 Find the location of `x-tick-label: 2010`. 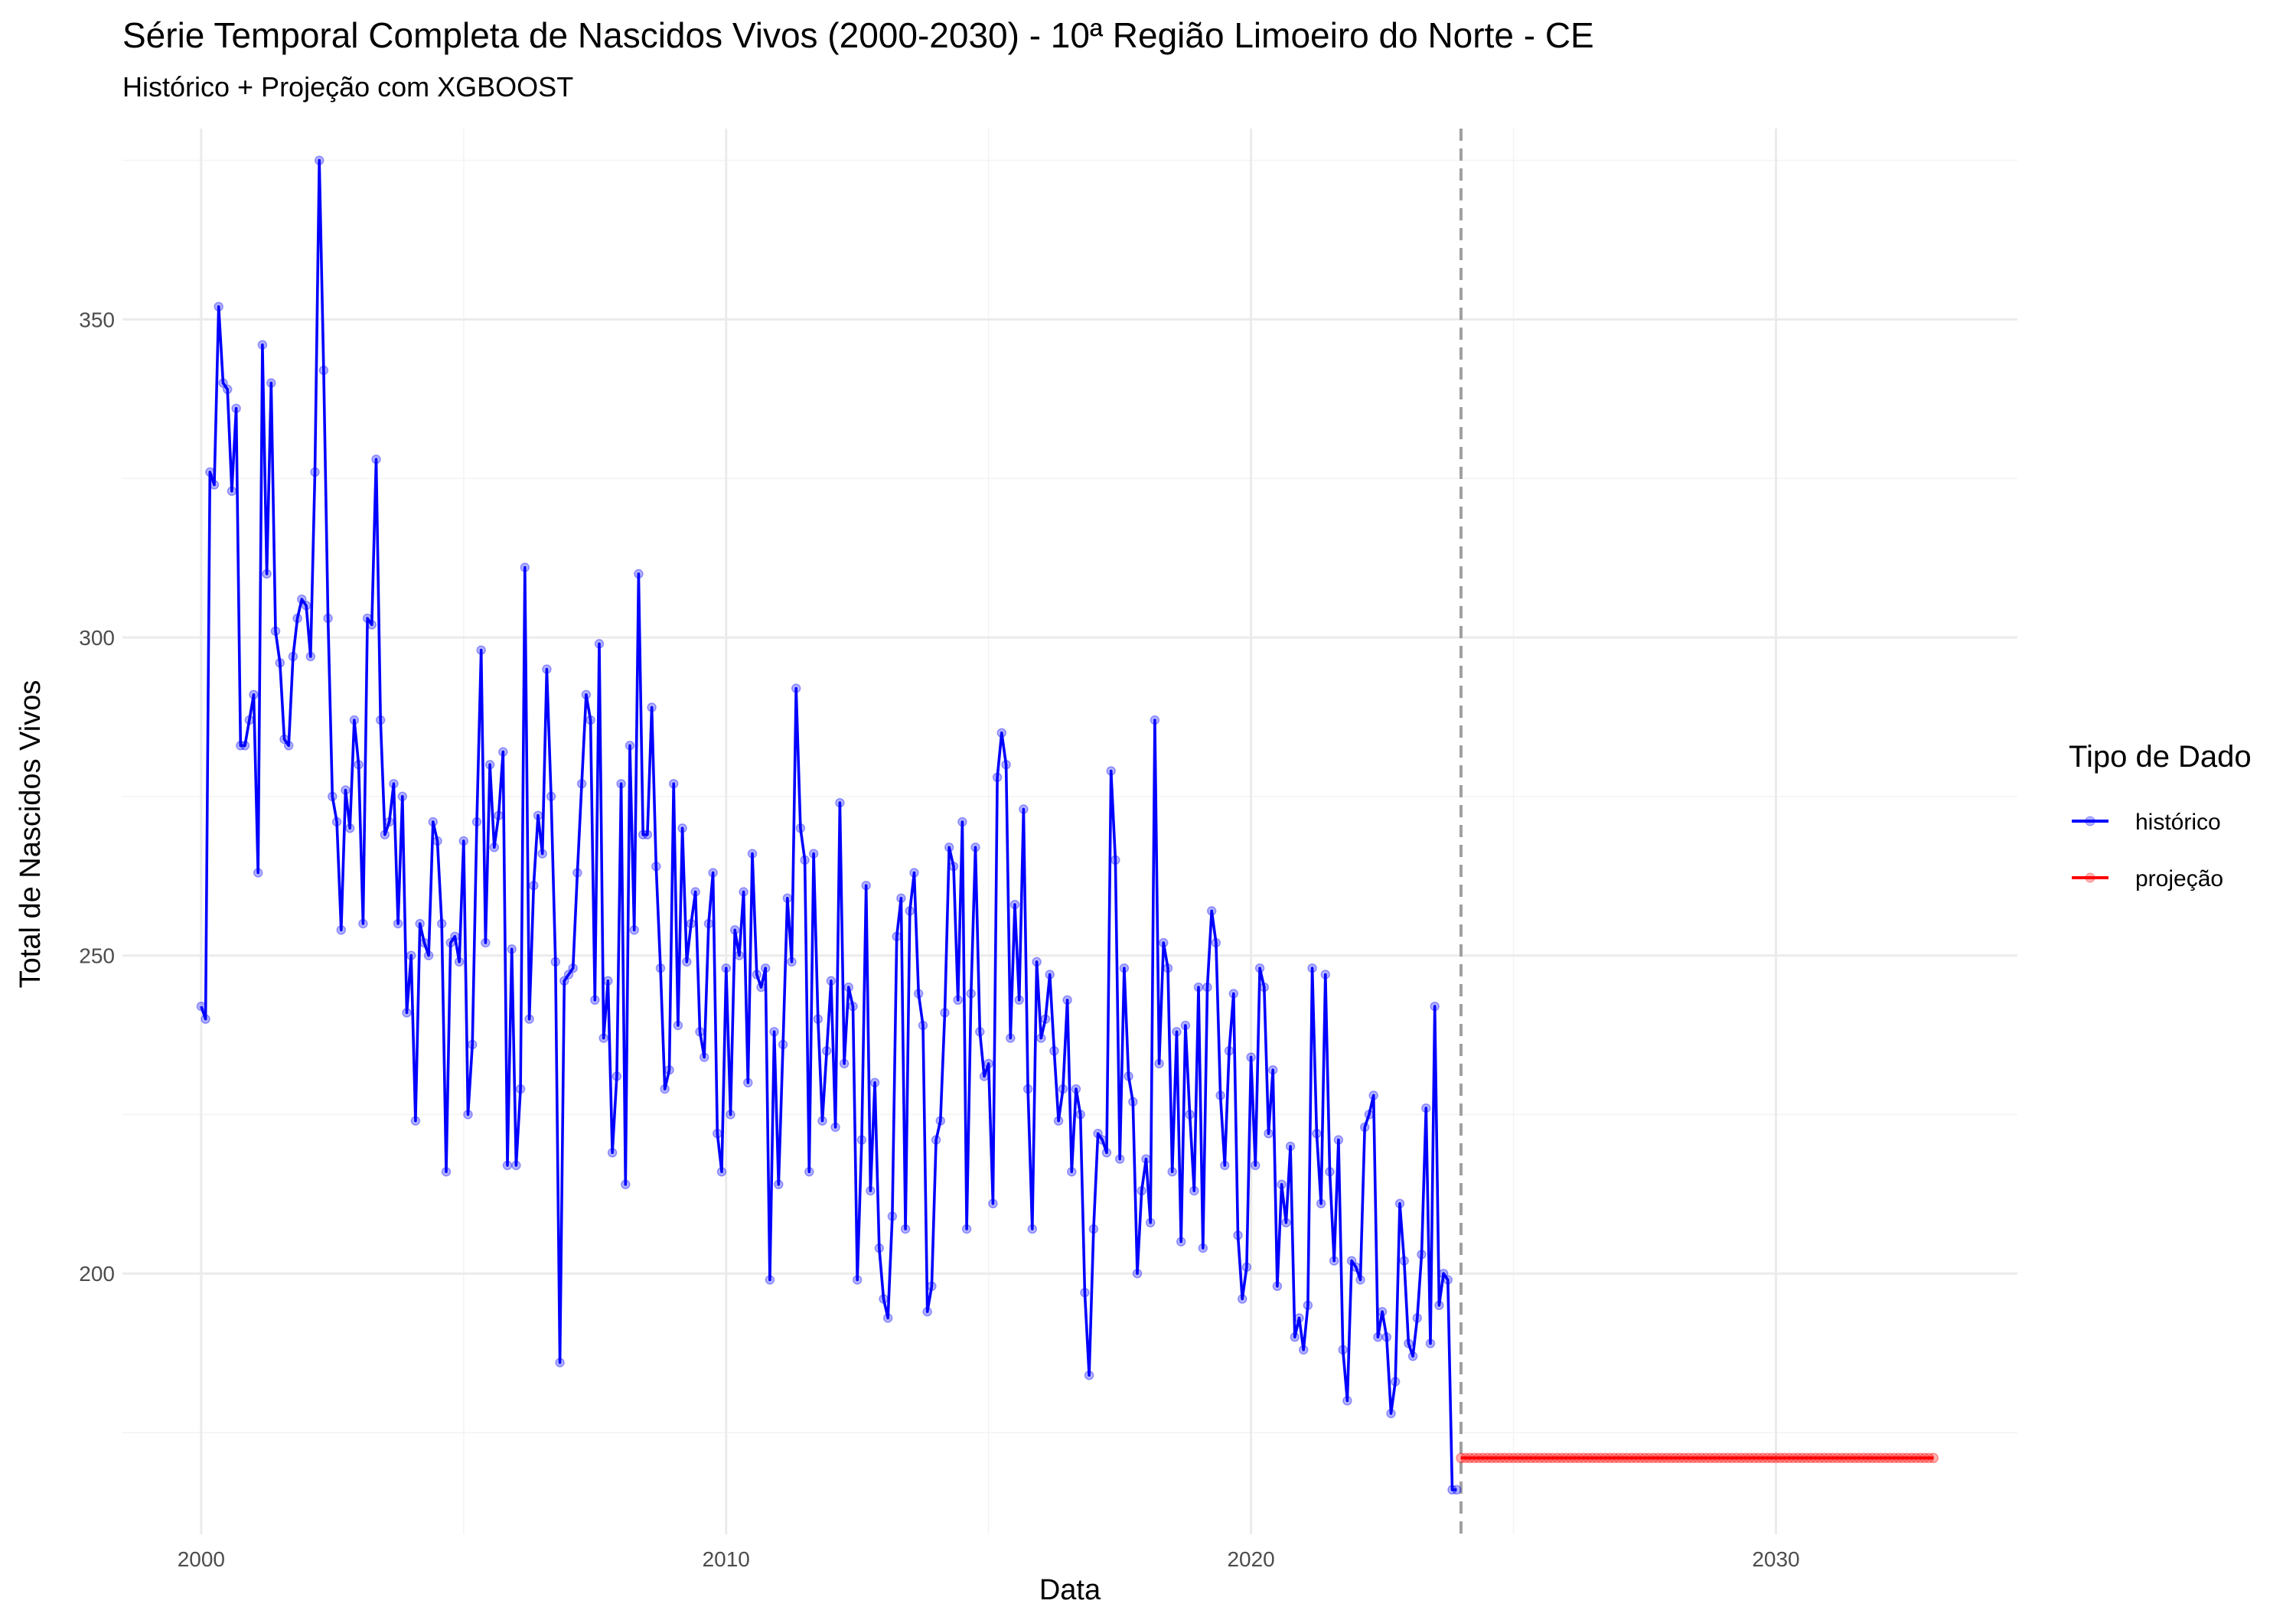

x-tick-label: 2010 is located at coordinates (726, 1559).